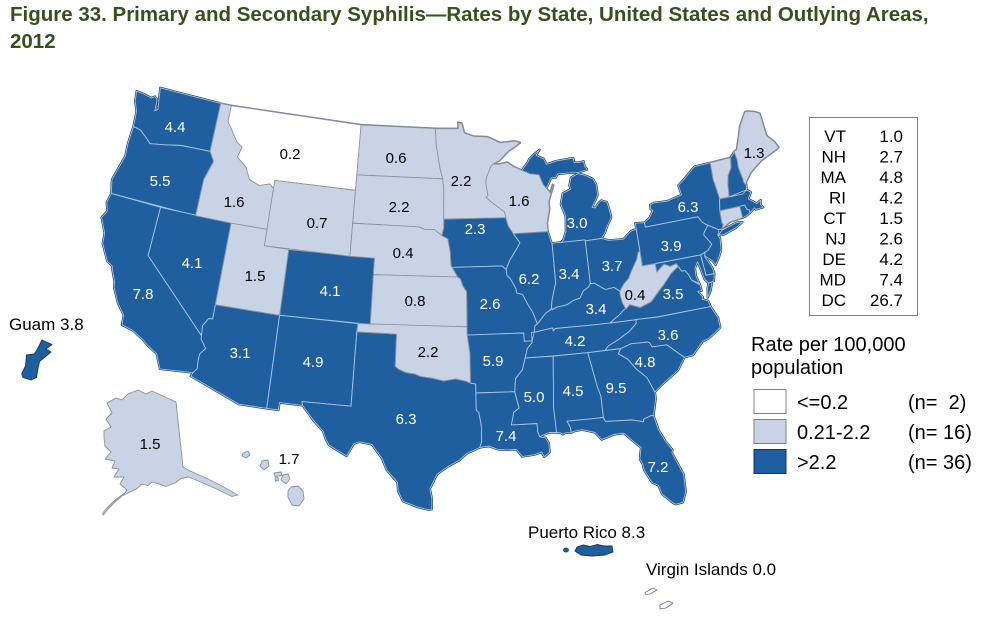  Describe the element at coordinates (834, 177) in the screenshot. I see `svg-text: MA` at that location.